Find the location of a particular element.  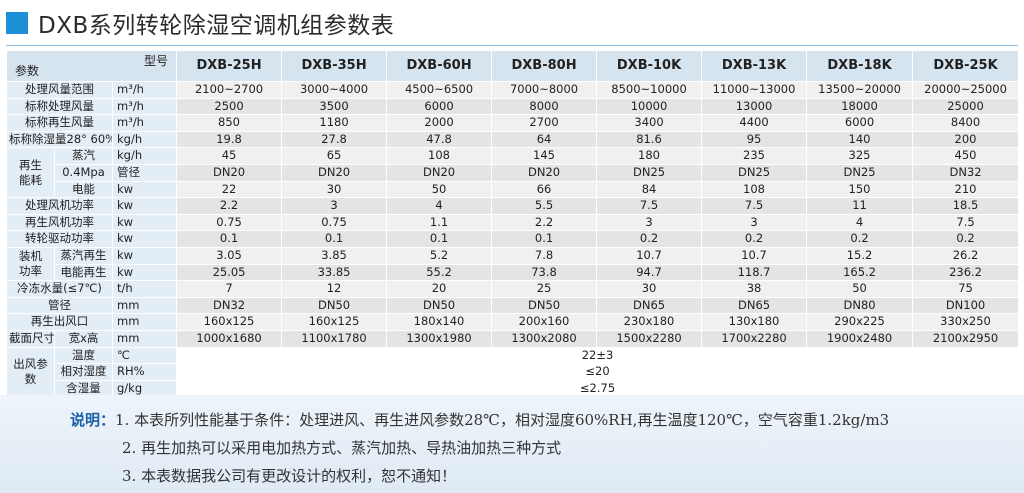

value-cell: 130x180 is located at coordinates (754, 322).